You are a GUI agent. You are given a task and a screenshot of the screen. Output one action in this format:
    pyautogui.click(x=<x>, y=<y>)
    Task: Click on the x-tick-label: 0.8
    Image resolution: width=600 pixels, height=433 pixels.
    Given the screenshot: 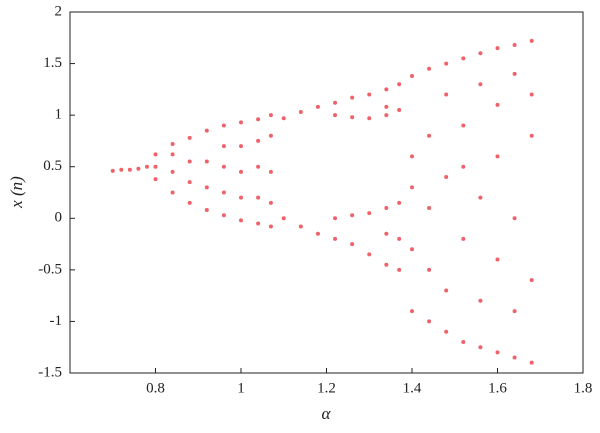 What is the action you would take?
    pyautogui.click(x=155, y=388)
    